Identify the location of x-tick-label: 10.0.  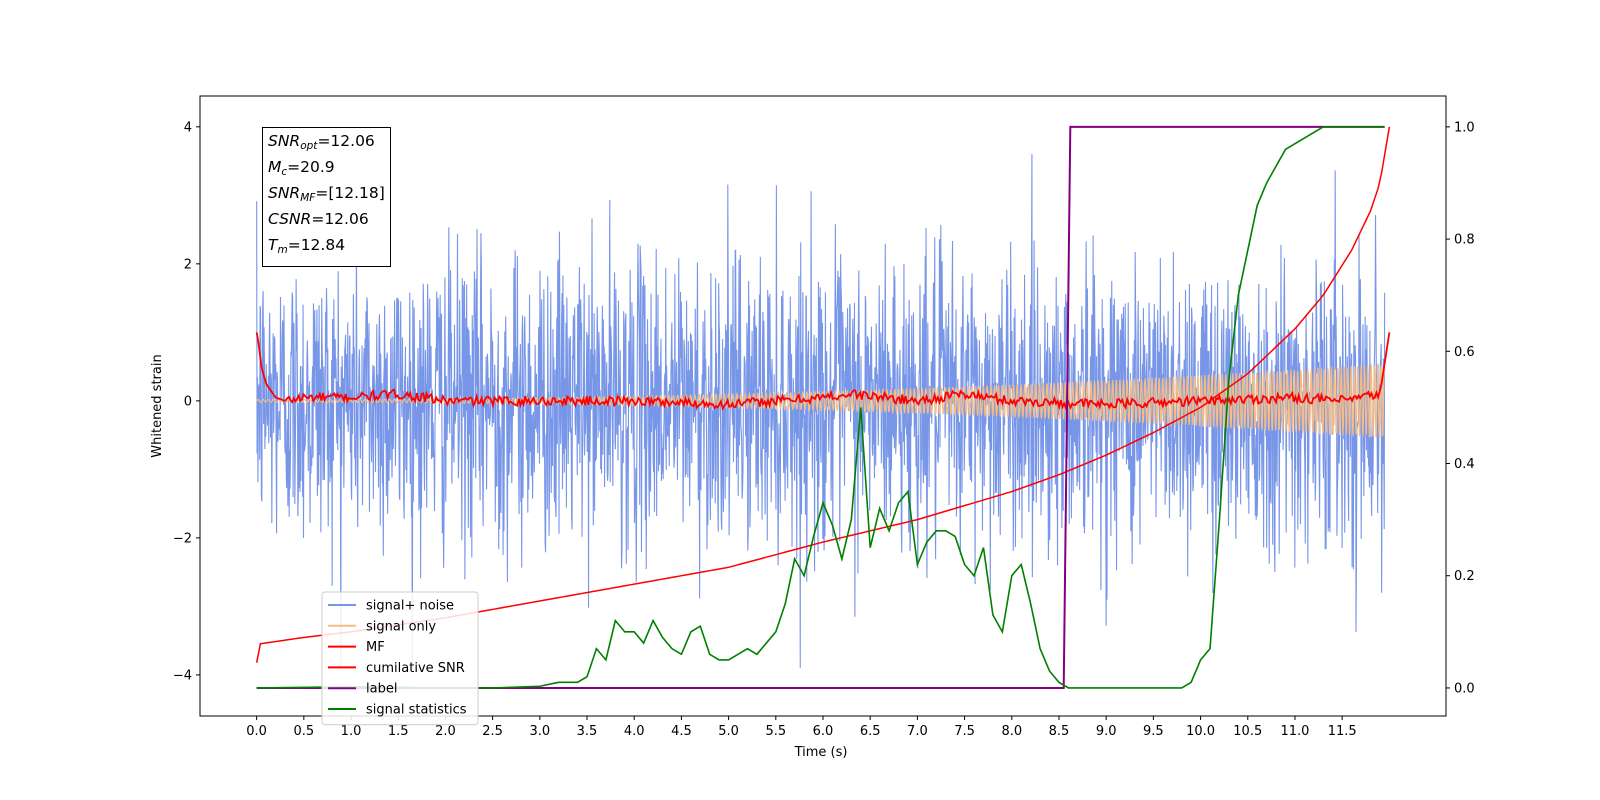
(1200, 731).